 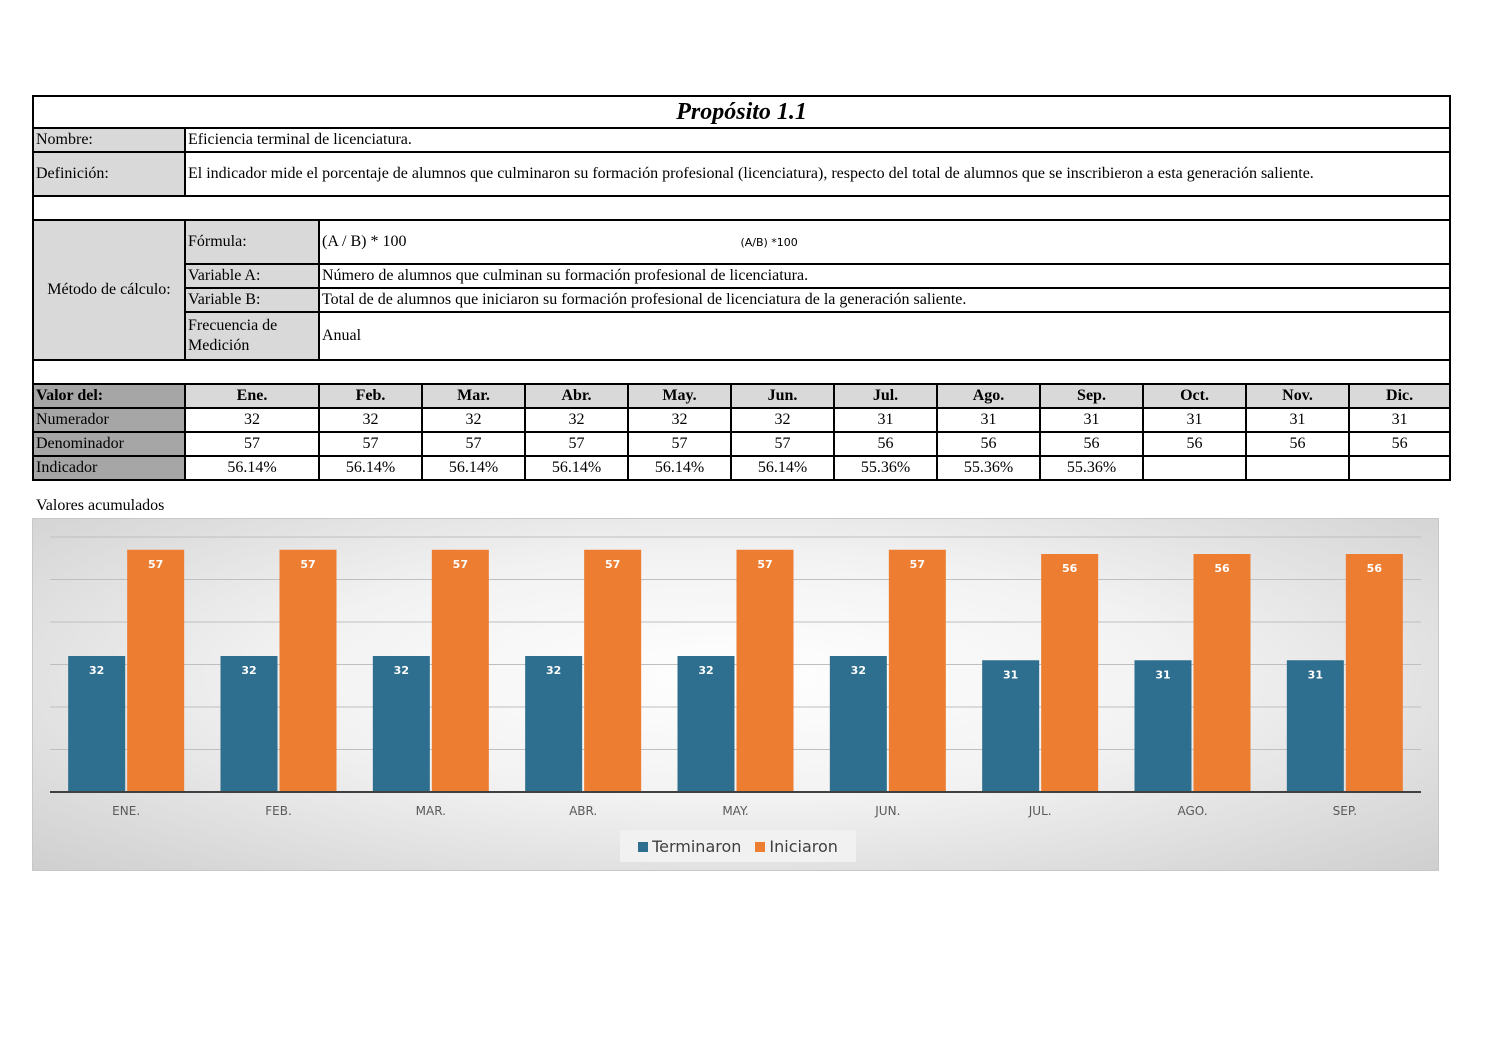 I want to click on x-tick-label: ABR., so click(x=583, y=811).